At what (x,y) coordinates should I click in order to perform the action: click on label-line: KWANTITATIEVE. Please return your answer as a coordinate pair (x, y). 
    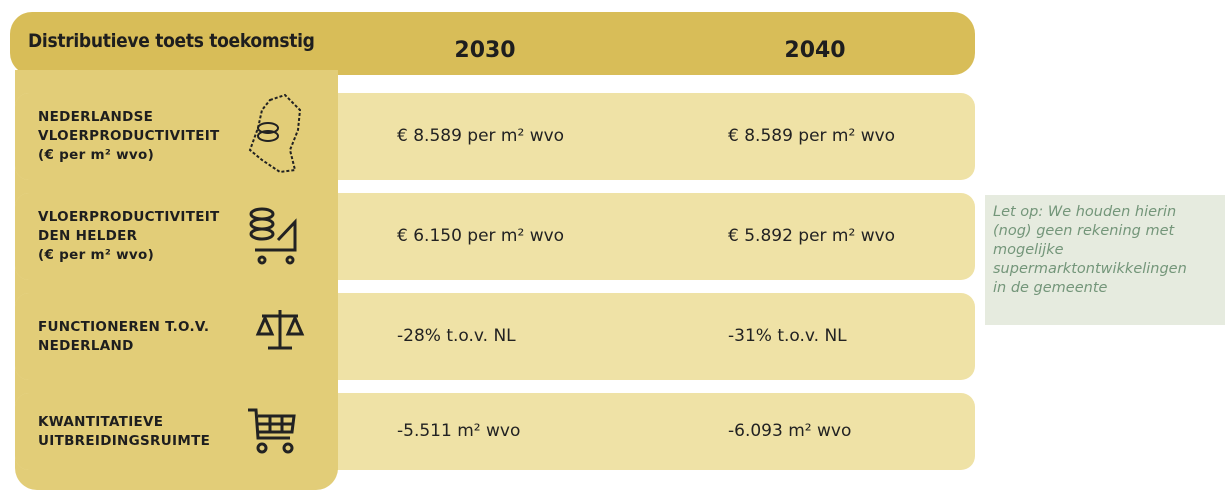
    Looking at the image, I should click on (101, 421).